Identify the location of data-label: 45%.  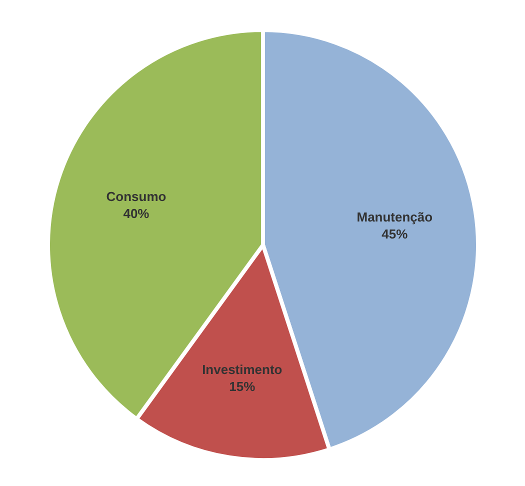
(395, 234).